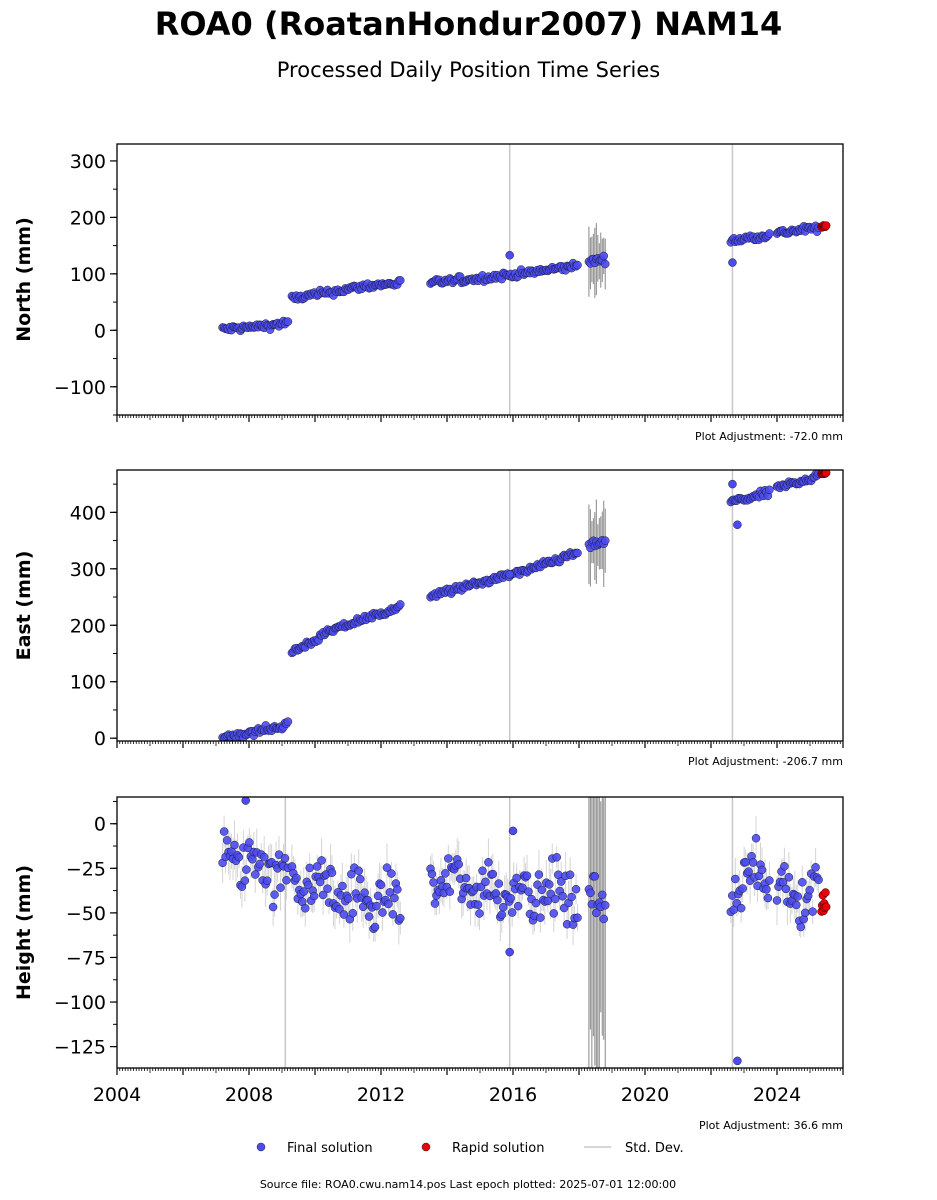 This screenshot has height=1200, width=937. I want to click on legend-rapid-label: Rapid solution, so click(498, 1148).